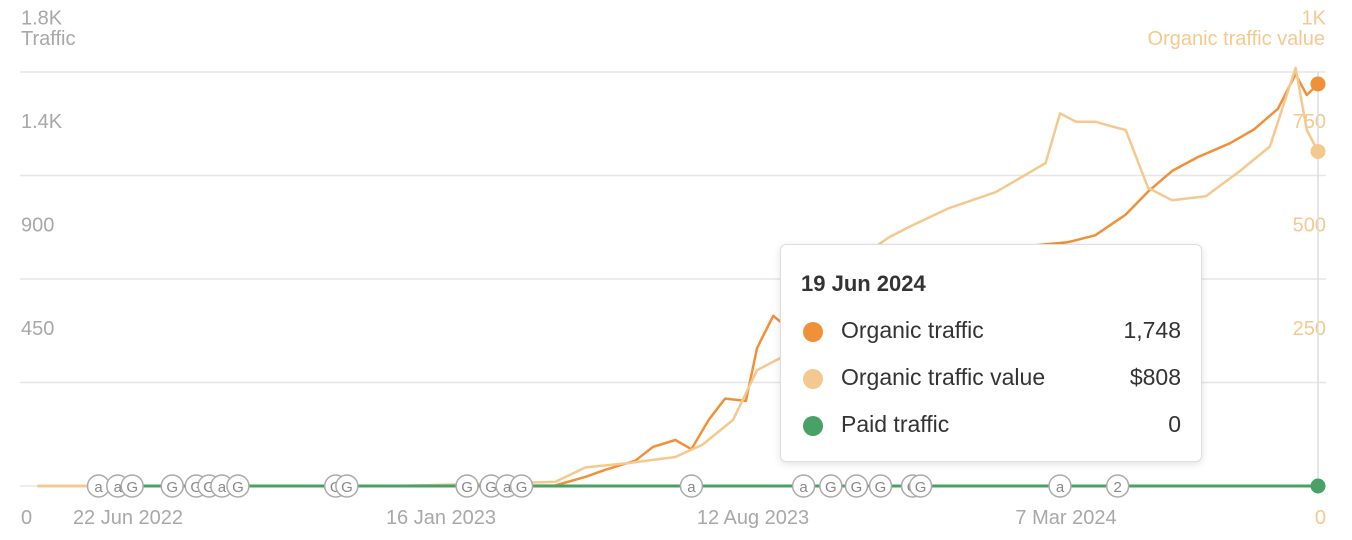 Image resolution: width=1352 pixels, height=540 pixels. What do you see at coordinates (1174, 424) in the screenshot?
I see `tooltip-value: 0` at bounding box center [1174, 424].